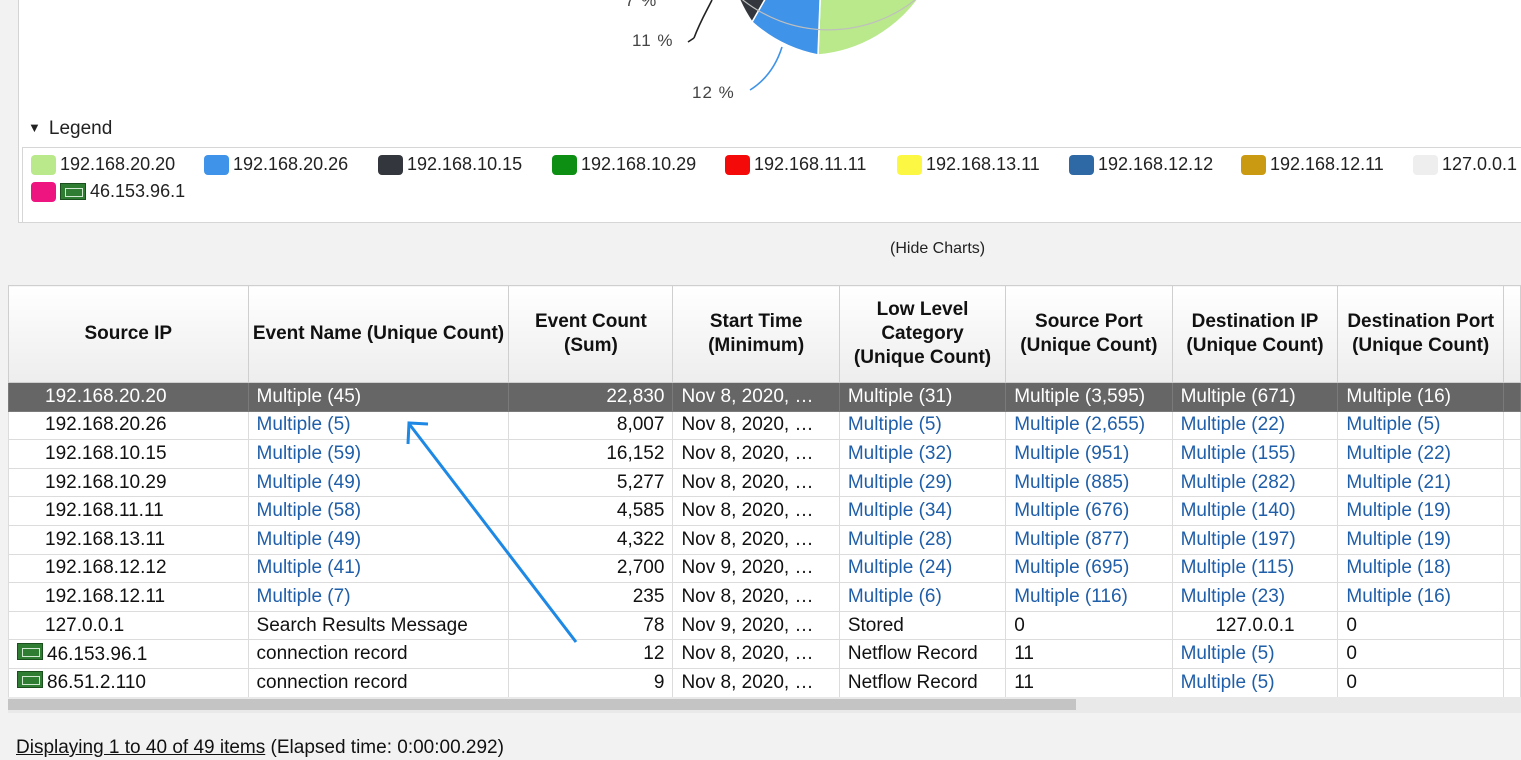  Describe the element at coordinates (378, 568) in the screenshot. I see `cell-event-name: Multiple (41)` at that location.